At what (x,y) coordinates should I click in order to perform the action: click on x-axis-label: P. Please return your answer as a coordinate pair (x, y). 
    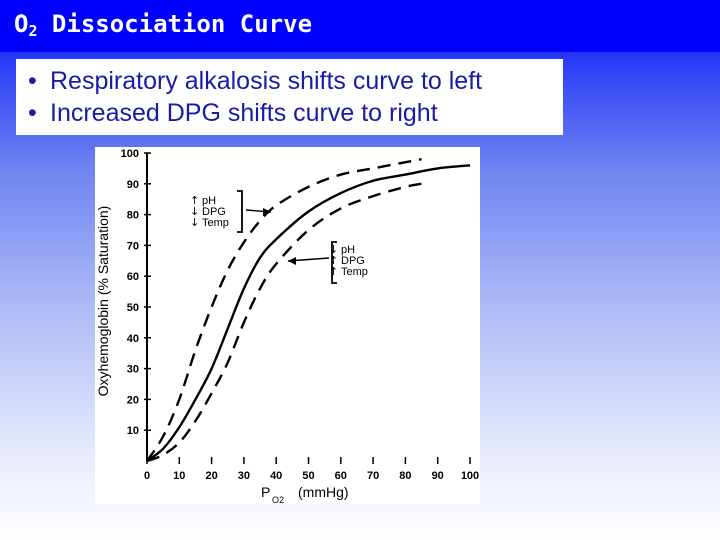
    Looking at the image, I should click on (265, 492).